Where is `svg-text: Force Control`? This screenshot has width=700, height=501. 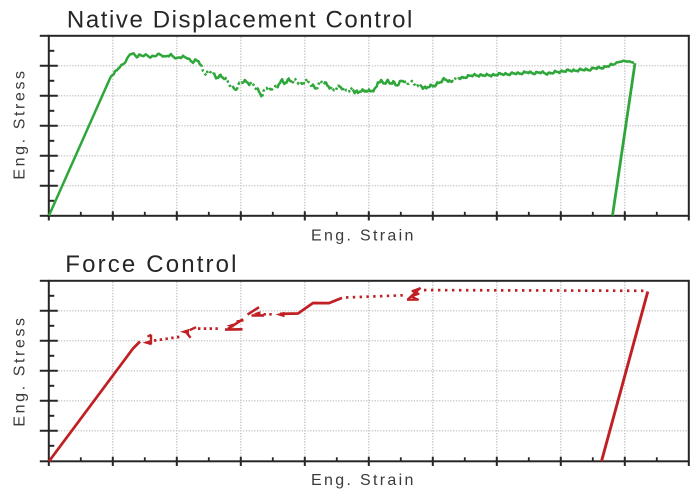 svg-text: Force Control is located at coordinates (151, 264).